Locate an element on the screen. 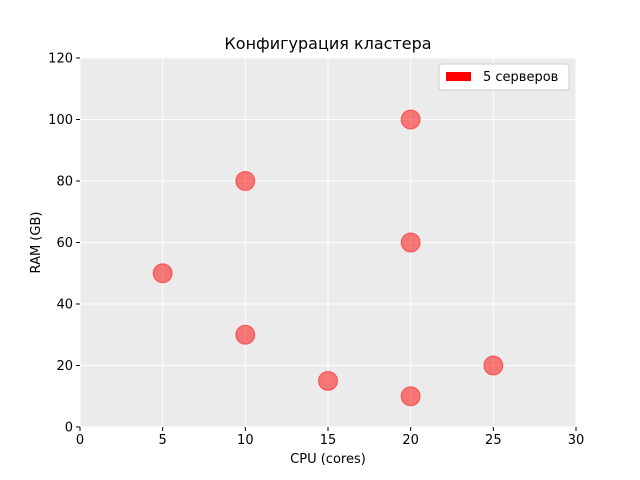 The height and width of the screenshot is (480, 640). y-axis-label: RAM (GB) is located at coordinates (36, 243).